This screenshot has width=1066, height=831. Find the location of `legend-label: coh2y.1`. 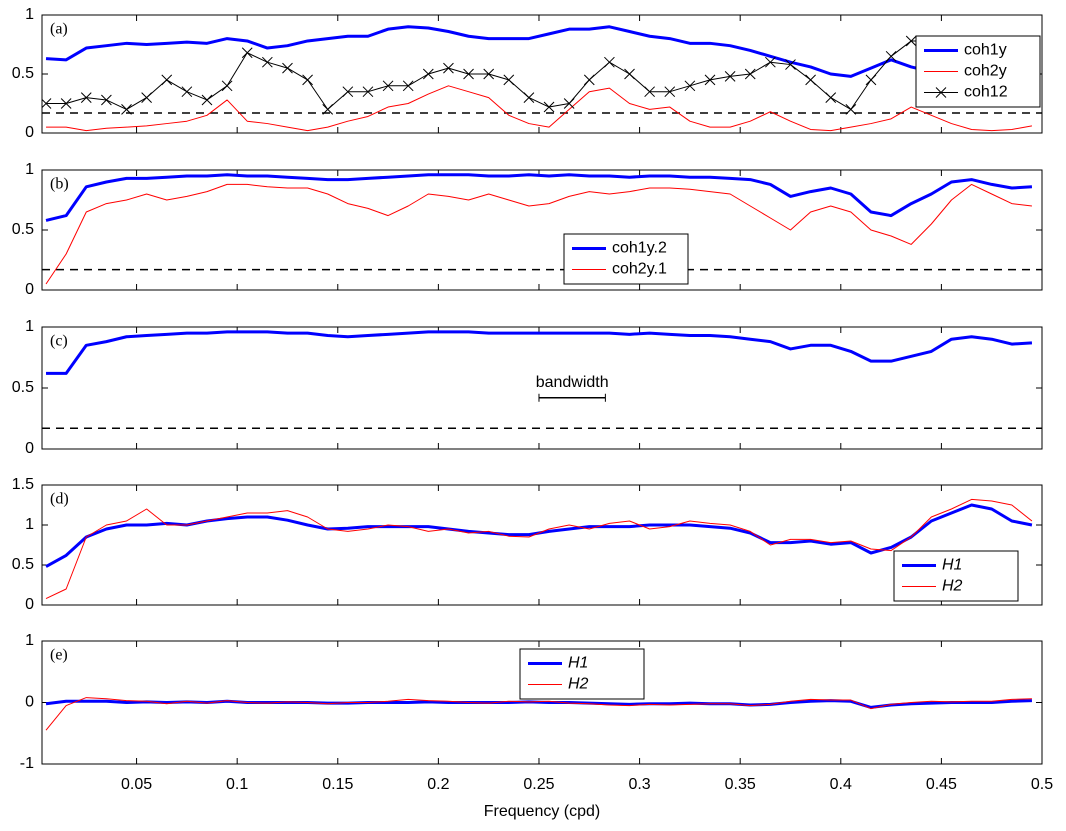

legend-label: coh2y.1 is located at coordinates (639, 269).